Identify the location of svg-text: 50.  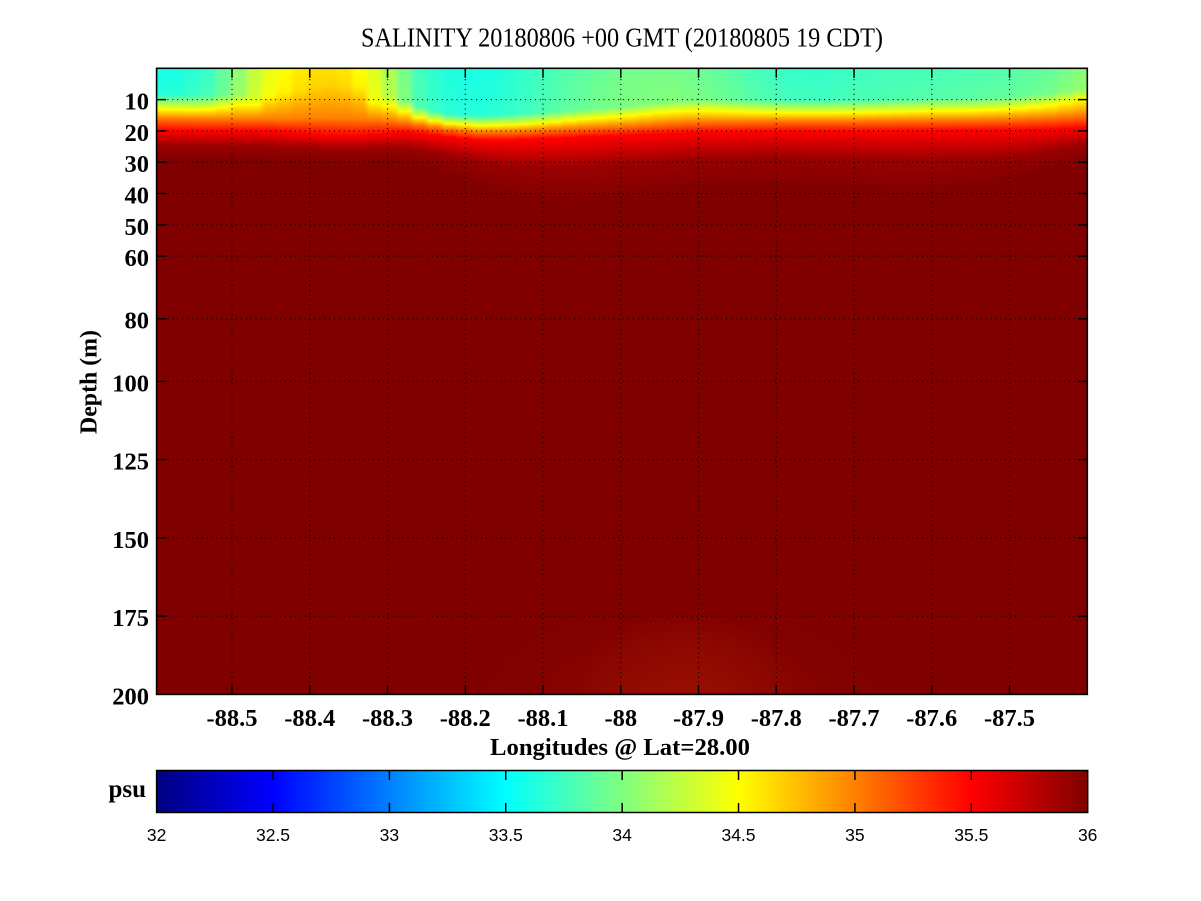
(137, 227).